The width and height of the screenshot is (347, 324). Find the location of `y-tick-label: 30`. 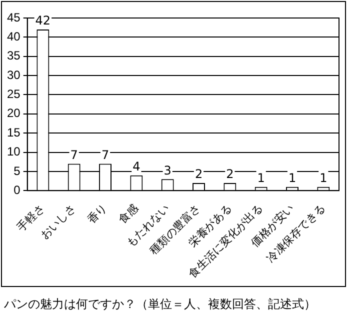

y-tick-label: 30 is located at coordinates (13, 75).